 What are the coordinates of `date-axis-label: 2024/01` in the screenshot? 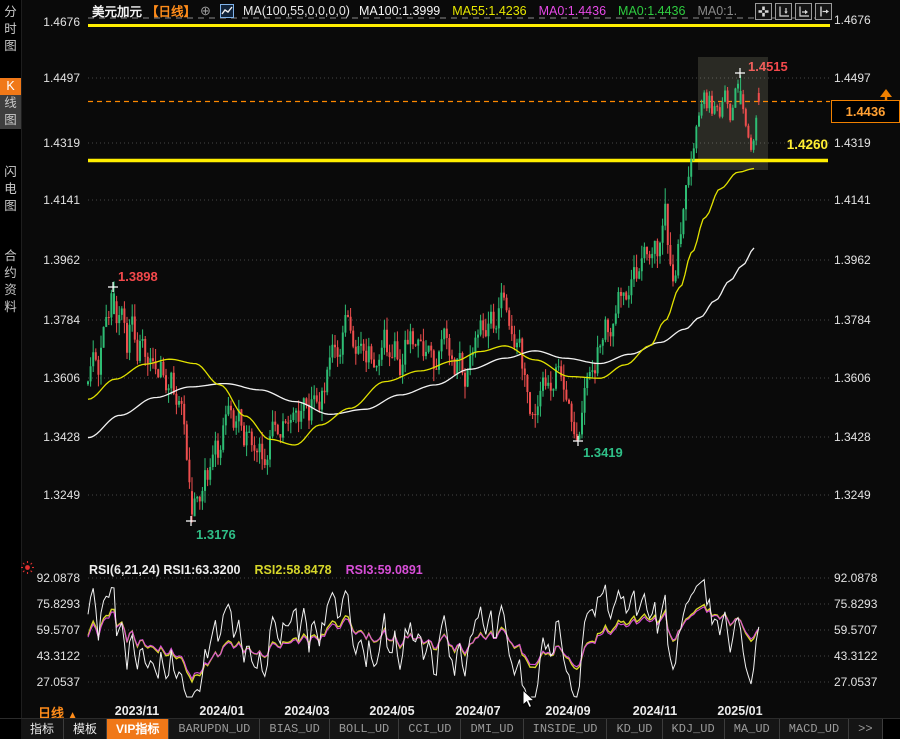 It's located at (222, 711).